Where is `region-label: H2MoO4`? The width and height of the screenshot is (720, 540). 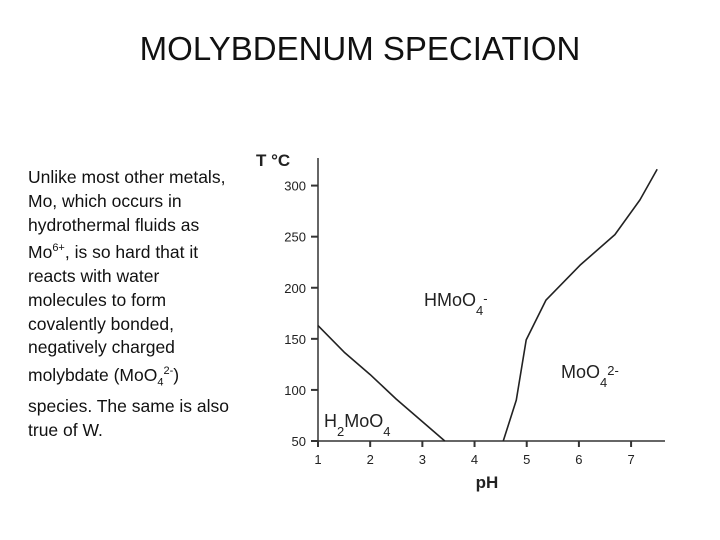 region-label: H2MoO4 is located at coordinates (357, 425).